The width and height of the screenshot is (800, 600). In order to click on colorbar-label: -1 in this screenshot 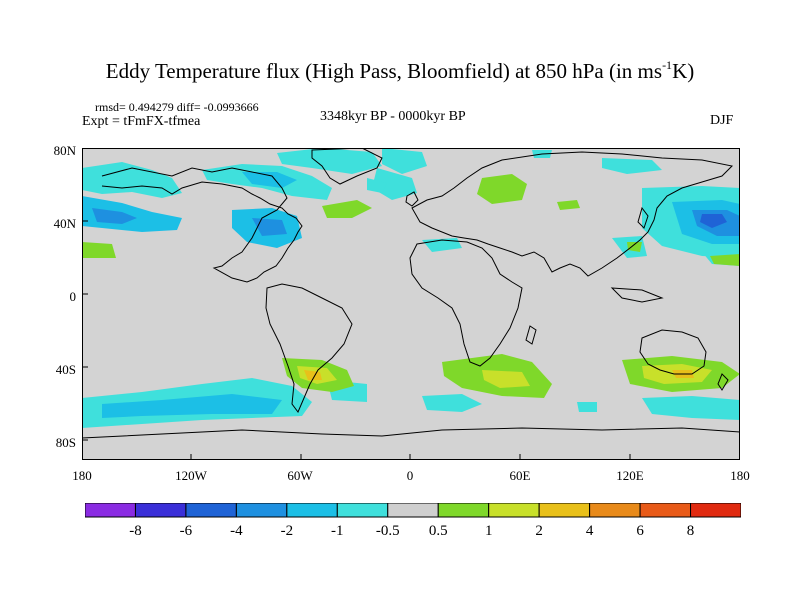, I will do `click(337, 531)`.